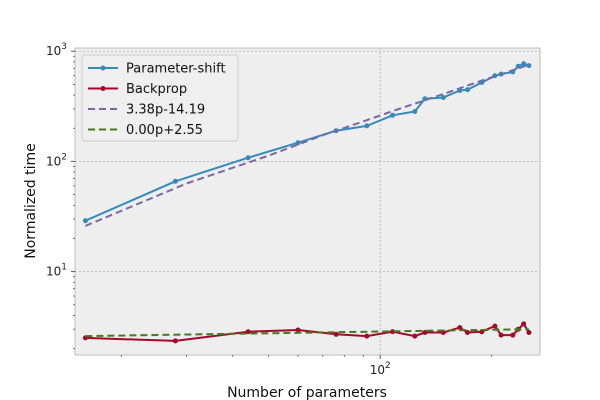 The image size is (600, 400). What do you see at coordinates (64, 47) in the screenshot?
I see `y-tick-exponent: 3` at bounding box center [64, 47].